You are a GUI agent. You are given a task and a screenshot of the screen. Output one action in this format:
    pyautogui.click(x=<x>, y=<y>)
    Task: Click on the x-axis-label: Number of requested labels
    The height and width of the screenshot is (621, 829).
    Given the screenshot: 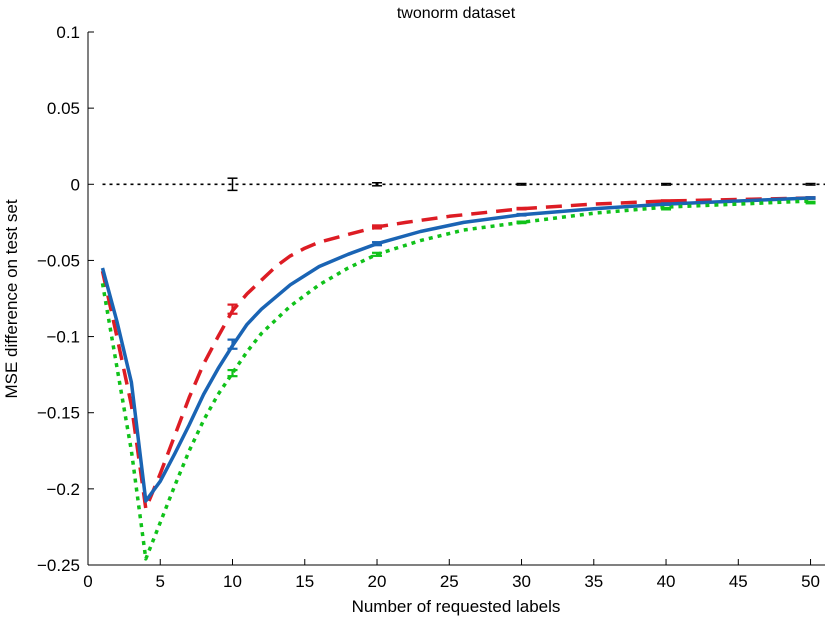 What is the action you would take?
    pyautogui.click(x=456, y=606)
    